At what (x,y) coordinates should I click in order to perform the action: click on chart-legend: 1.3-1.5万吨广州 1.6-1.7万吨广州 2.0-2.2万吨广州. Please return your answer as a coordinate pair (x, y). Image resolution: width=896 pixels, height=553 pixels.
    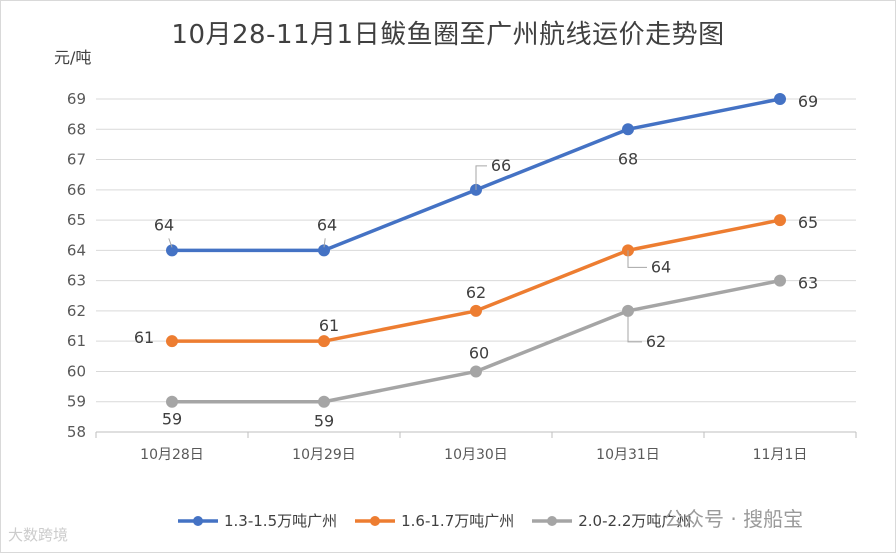
    Looking at the image, I should click on (443, 520).